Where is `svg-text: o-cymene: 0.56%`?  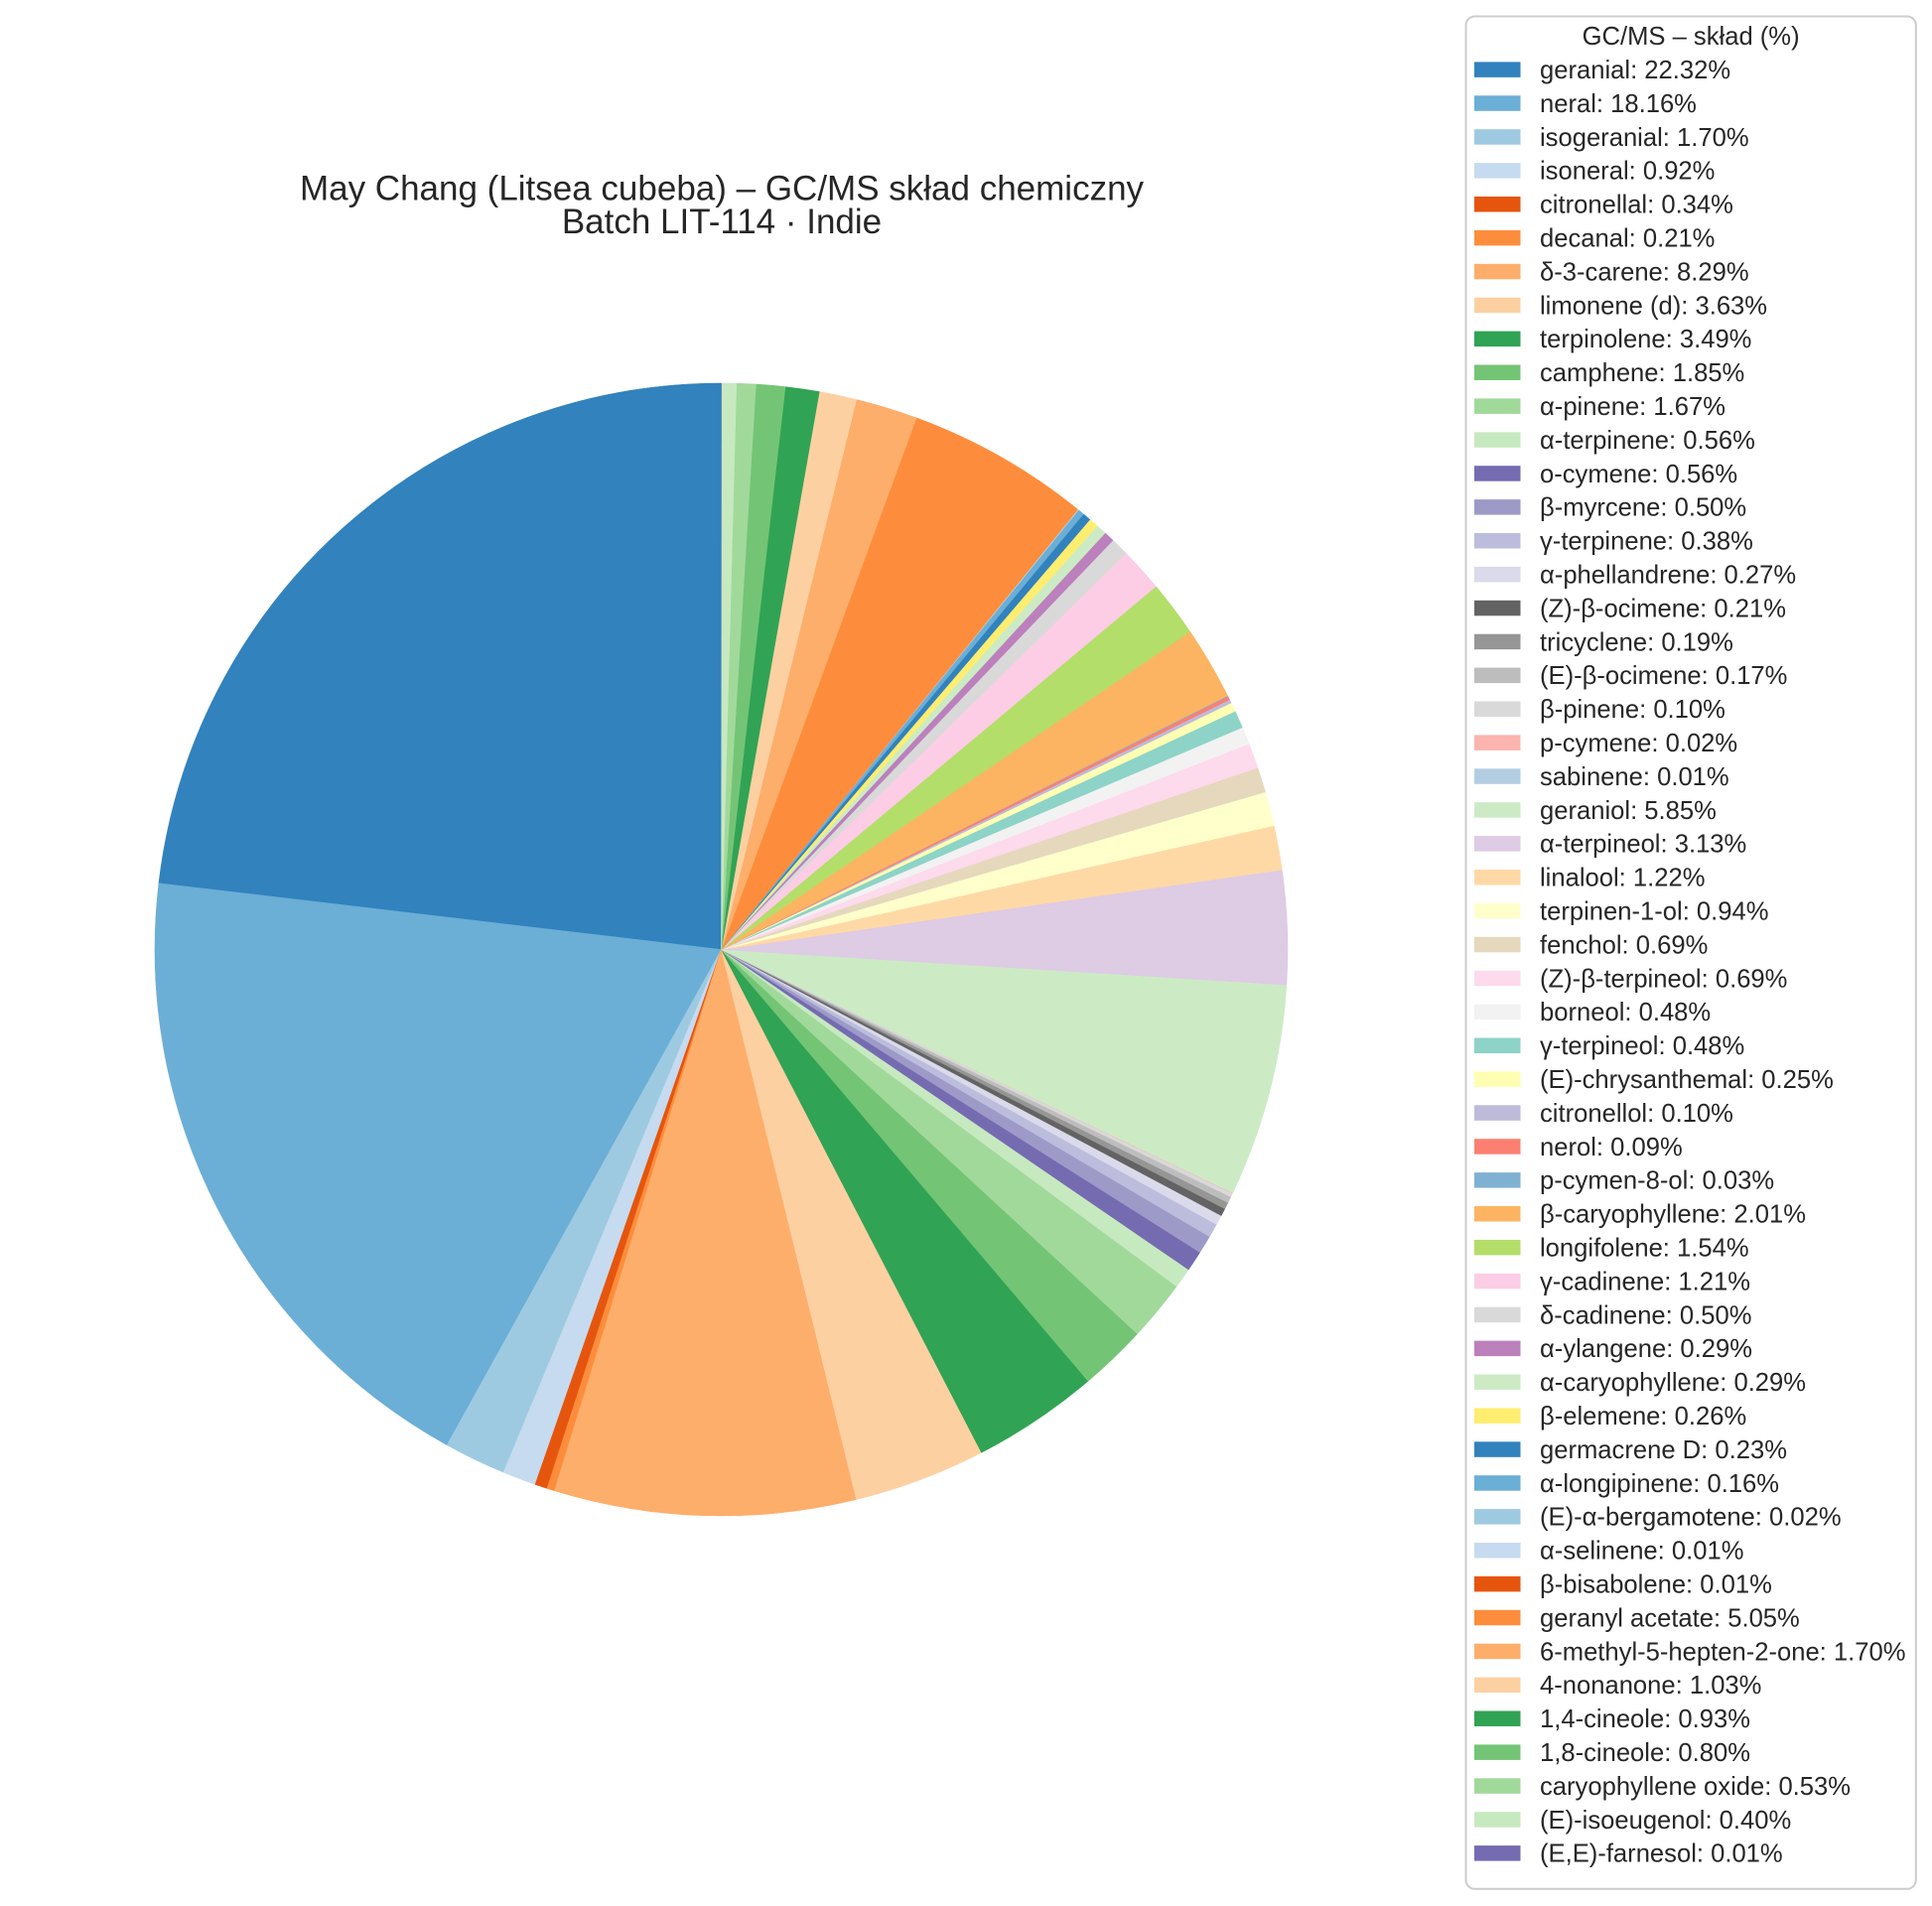
svg-text: o-cymene: 0.56% is located at coordinates (1639, 474).